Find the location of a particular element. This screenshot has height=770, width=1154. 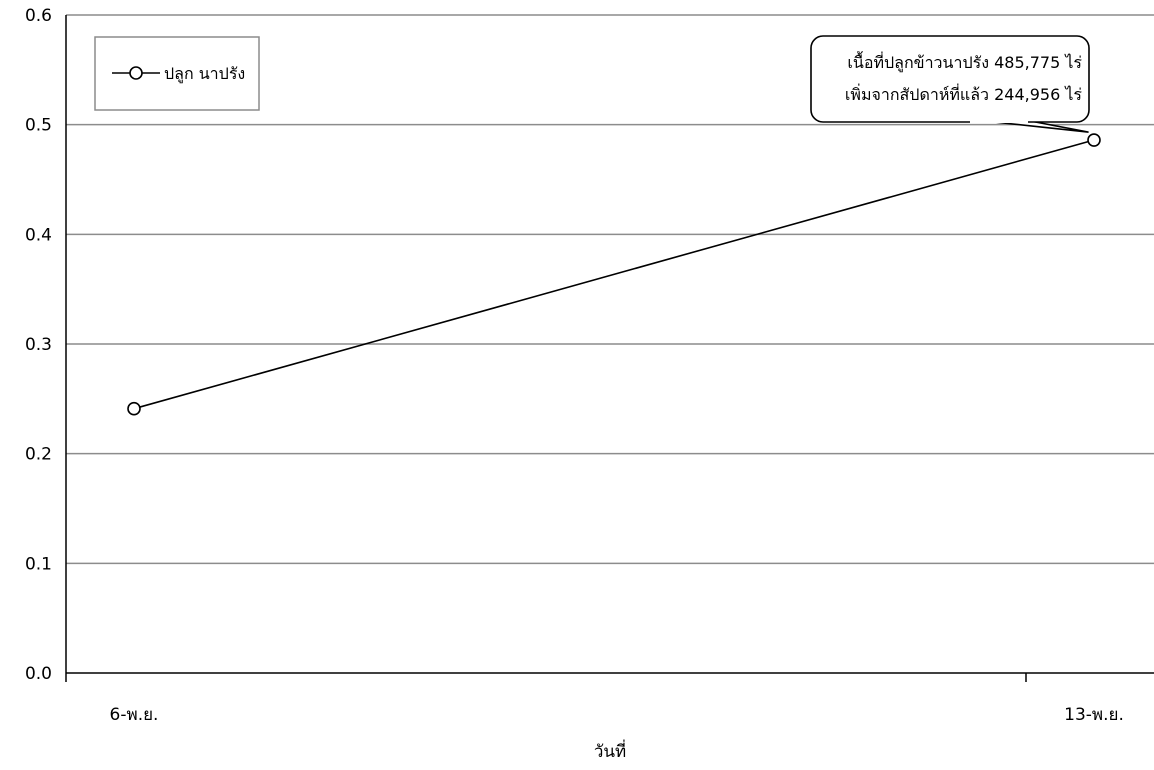

y-tick-label: 0.6 is located at coordinates (38, 16).